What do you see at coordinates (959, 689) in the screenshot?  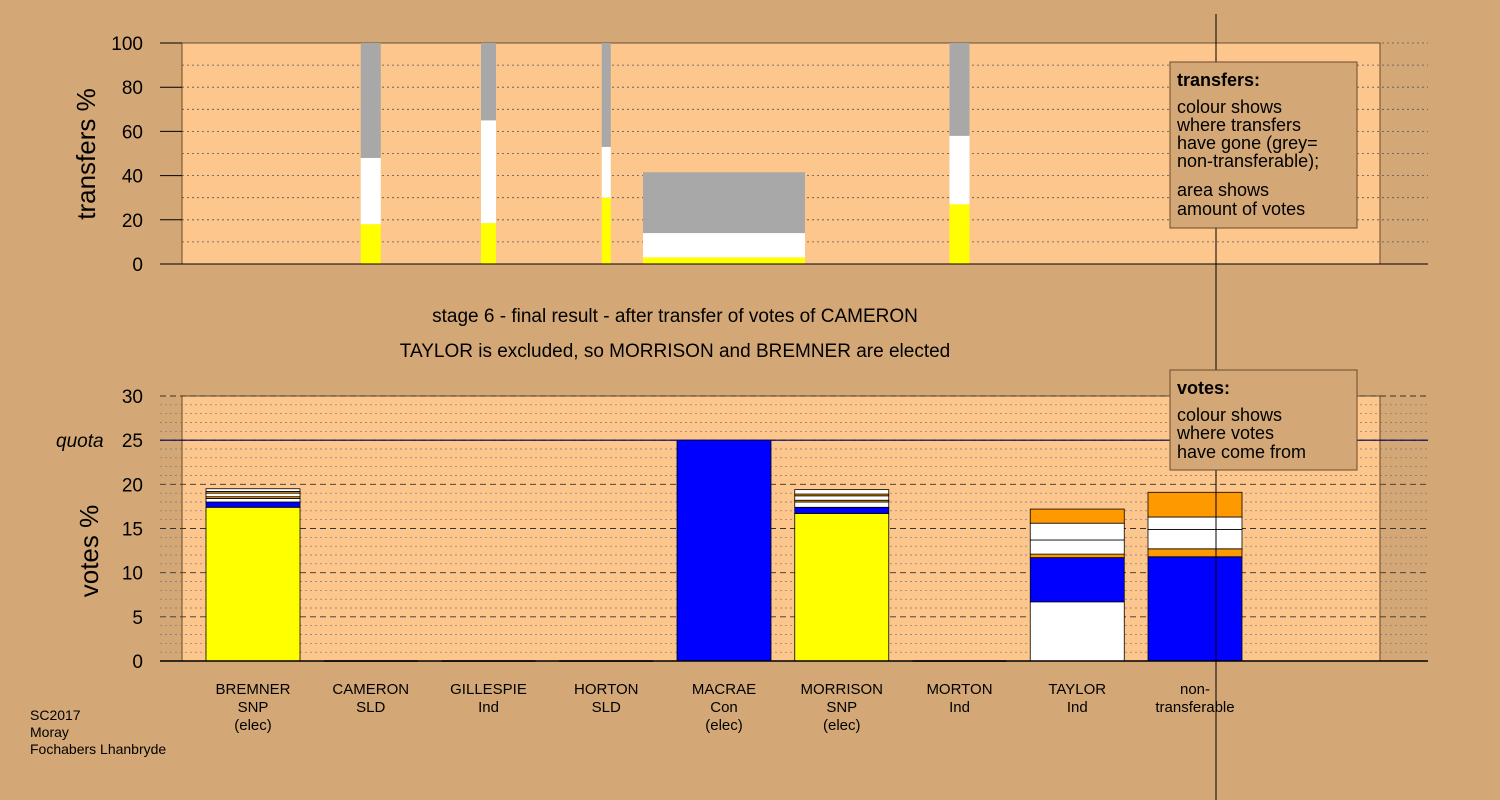 I see `candidate-label: MORTON` at bounding box center [959, 689].